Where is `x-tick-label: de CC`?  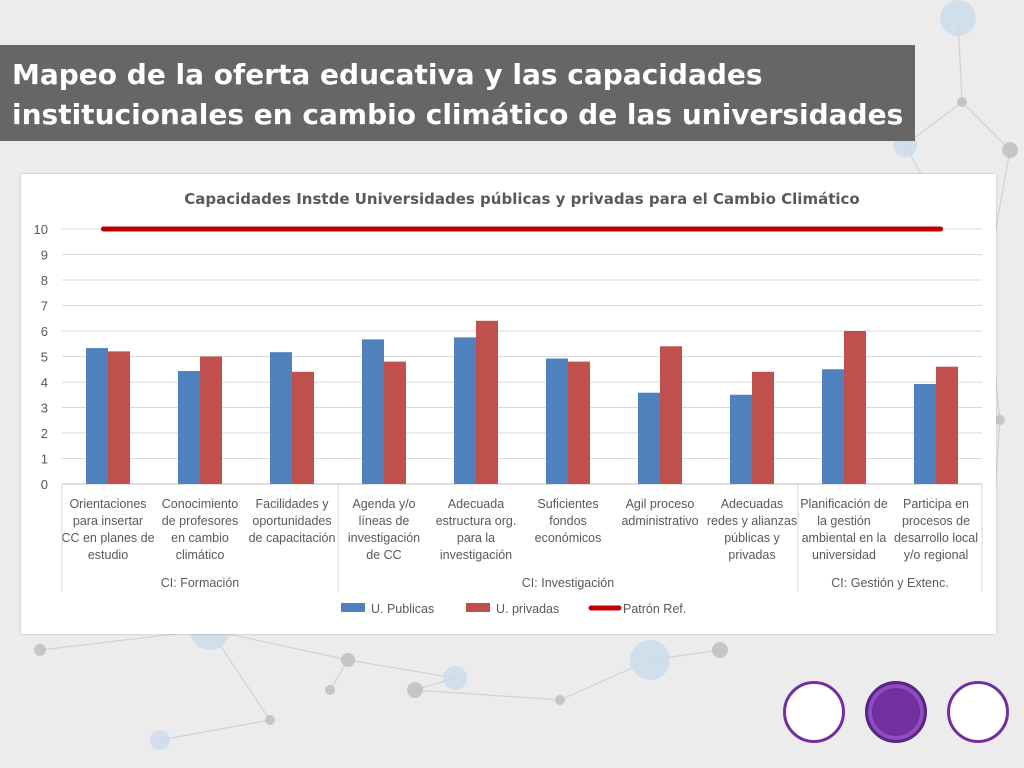 x-tick-label: de CC is located at coordinates (383, 555).